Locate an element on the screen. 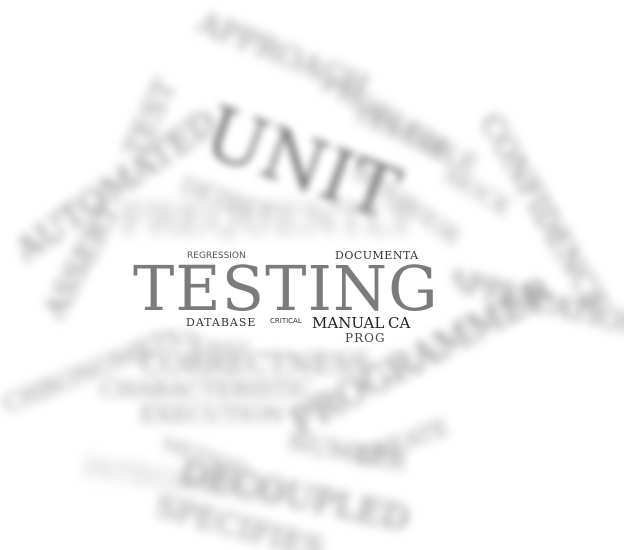 This screenshot has width=624, height=550. word-database: DATABASE is located at coordinates (221, 322).